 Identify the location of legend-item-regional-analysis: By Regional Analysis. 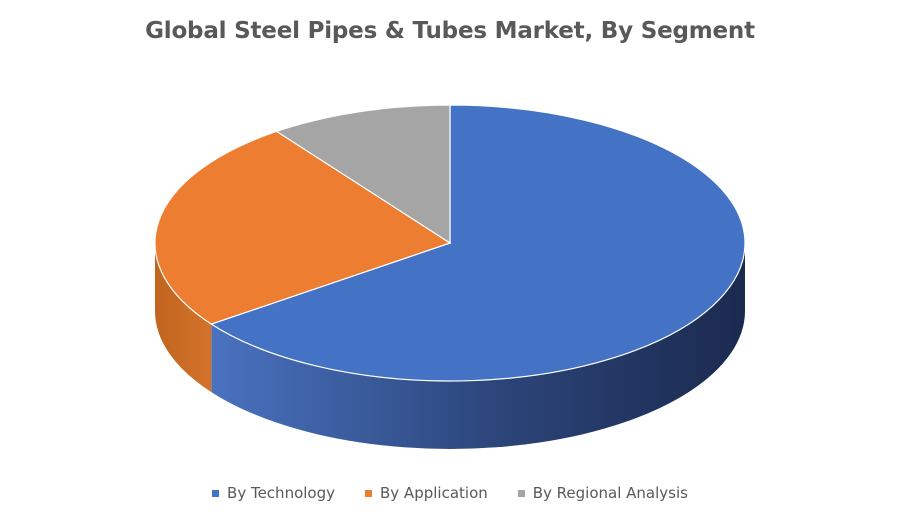
(602, 493).